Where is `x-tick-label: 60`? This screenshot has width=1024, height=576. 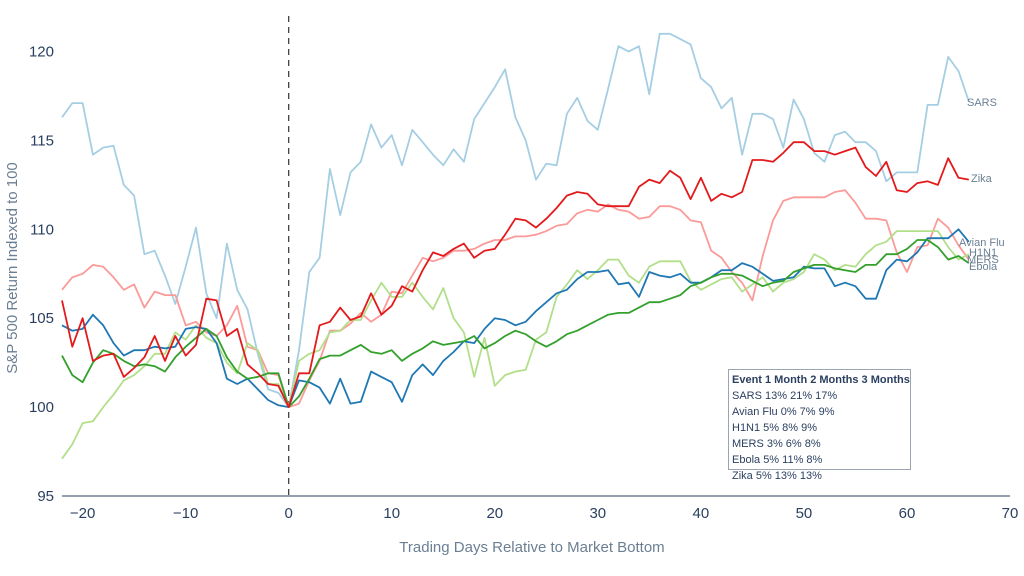
x-tick-label: 60 is located at coordinates (907, 513).